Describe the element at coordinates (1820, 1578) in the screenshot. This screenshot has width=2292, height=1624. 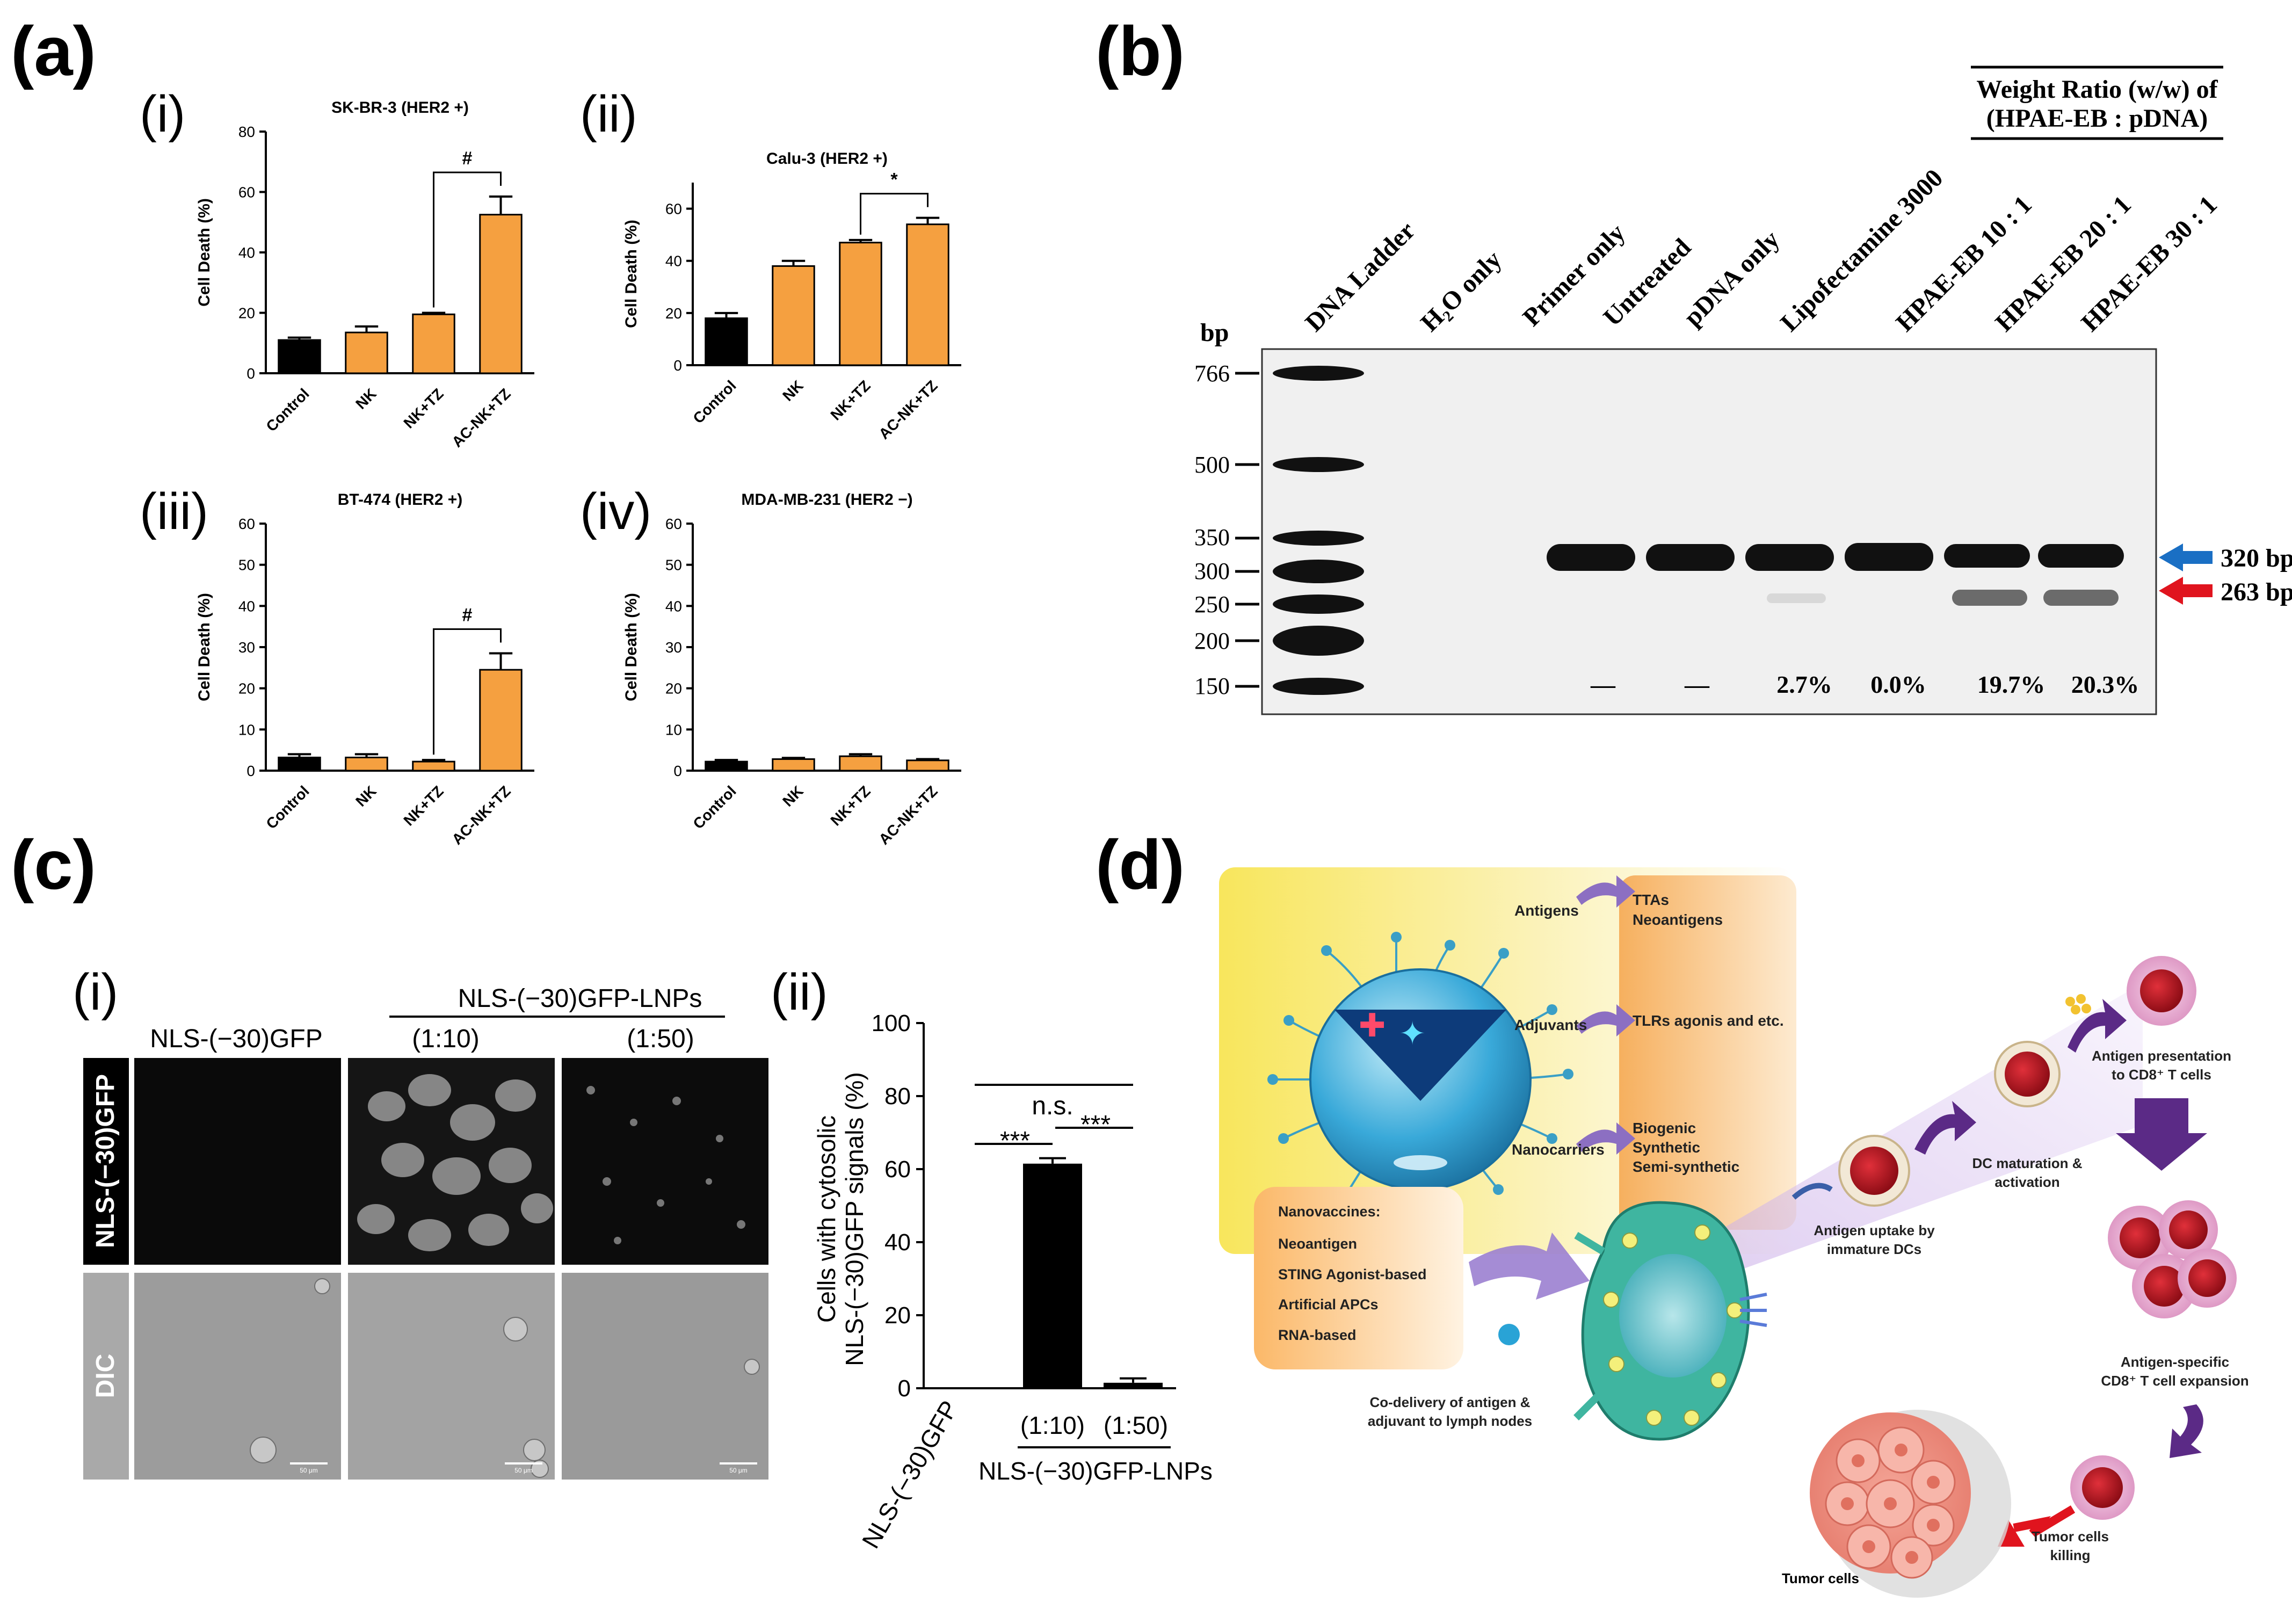
I see `tumor-label: Tumor cells` at that location.